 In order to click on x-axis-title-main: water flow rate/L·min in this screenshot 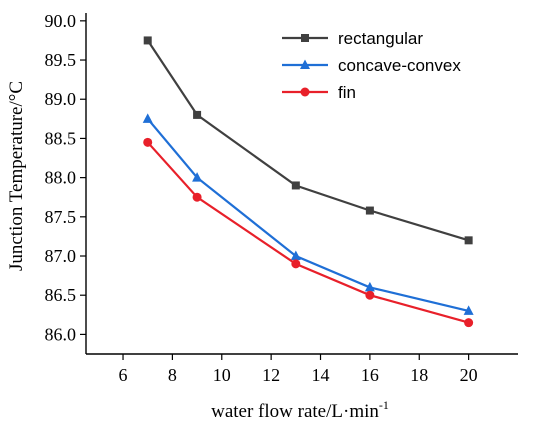, I will do `click(295, 411)`.